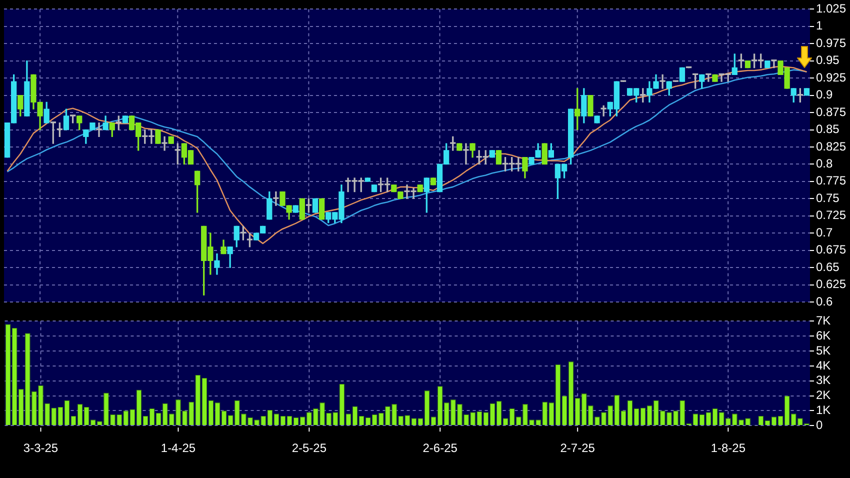 The height and width of the screenshot is (478, 850). Describe the element at coordinates (831, 146) in the screenshot. I see `y-tick-label: 0.825` at that location.